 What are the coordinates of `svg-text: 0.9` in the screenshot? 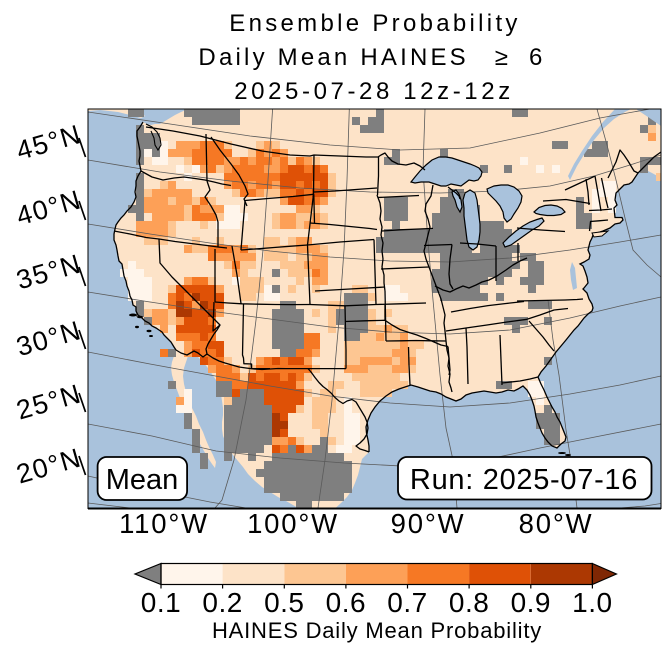 It's located at (531, 602).